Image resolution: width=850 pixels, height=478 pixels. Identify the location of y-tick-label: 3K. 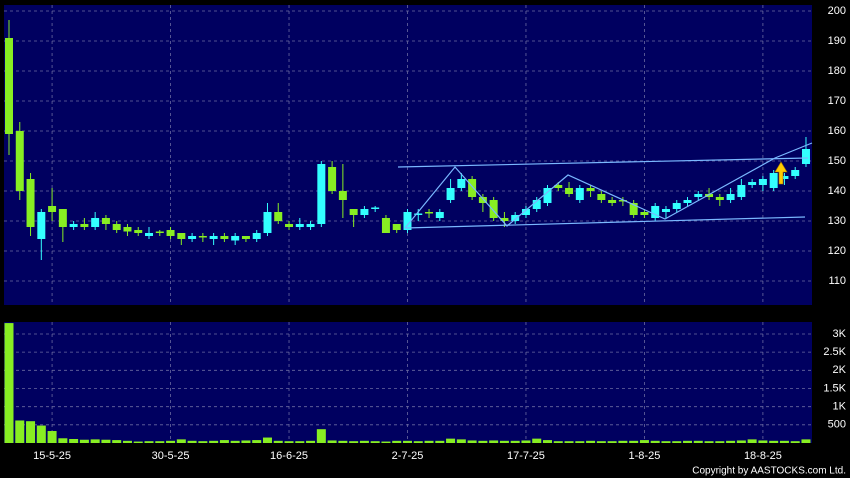
(840, 334).